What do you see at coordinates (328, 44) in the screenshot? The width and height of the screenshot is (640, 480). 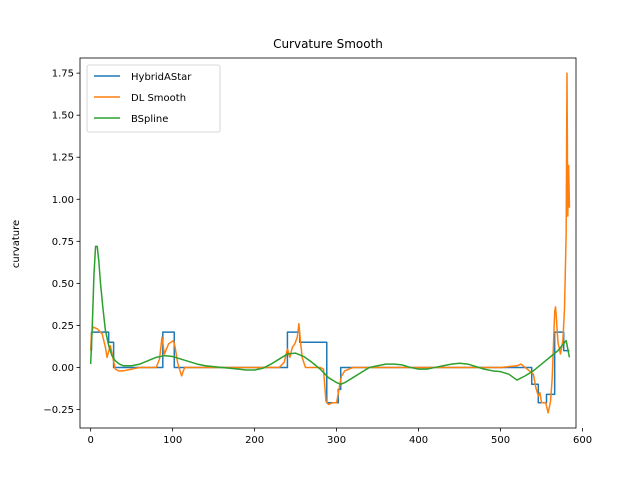 I see `chart-title: Curvature Smooth` at bounding box center [328, 44].